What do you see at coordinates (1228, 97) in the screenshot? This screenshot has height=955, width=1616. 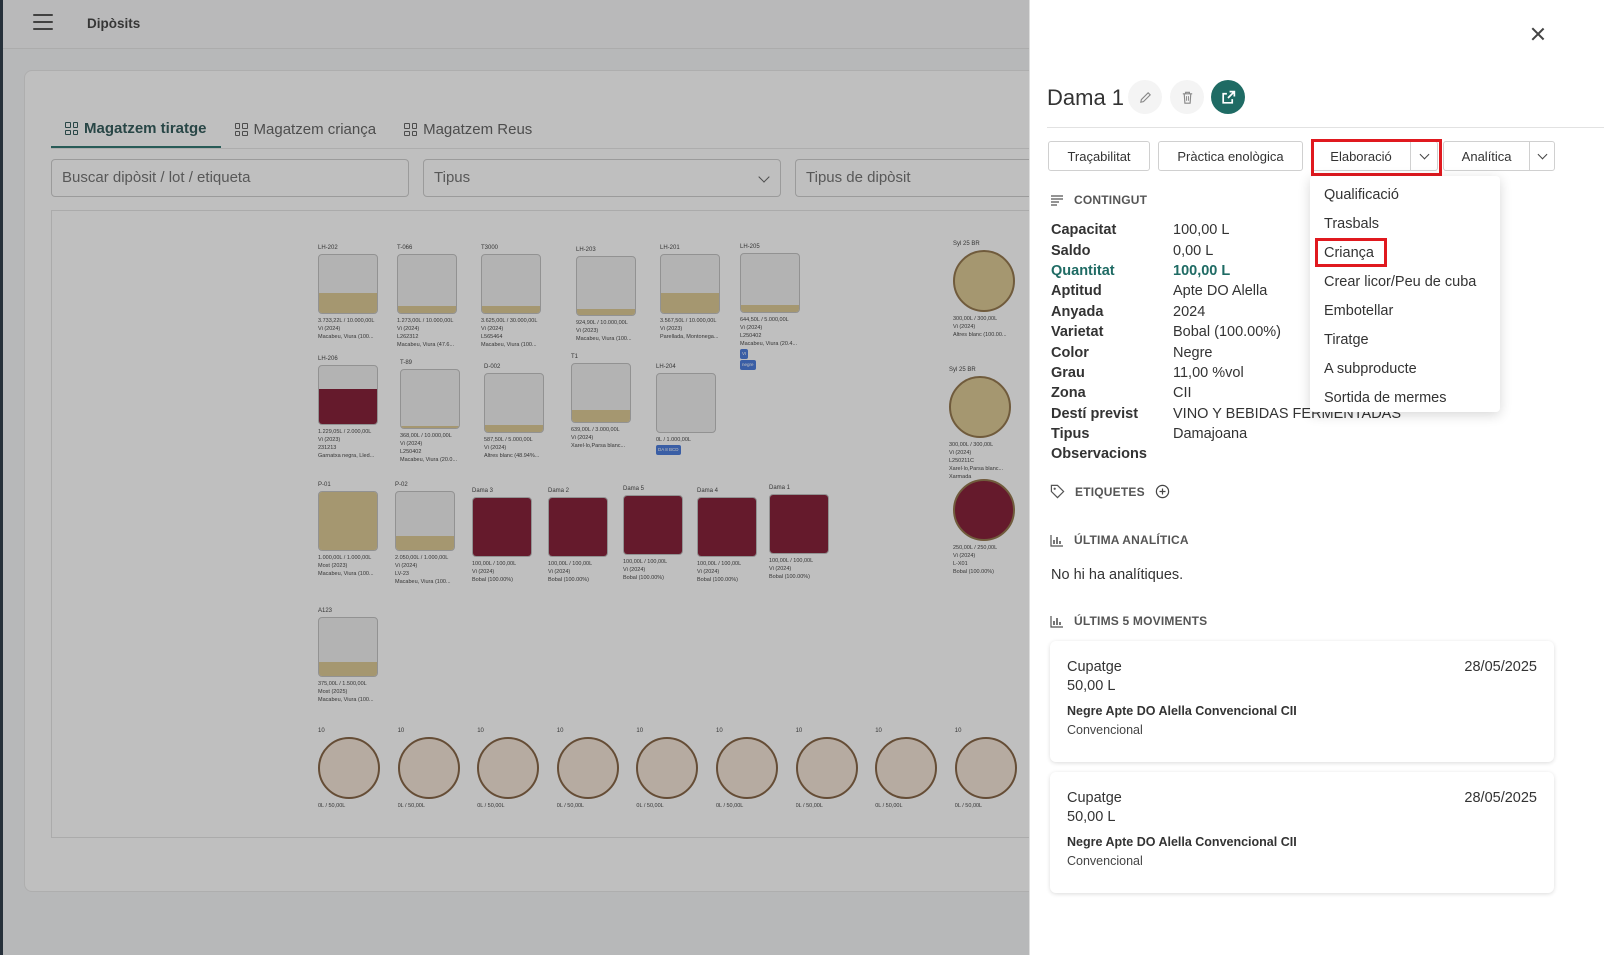 I see `open-external-button` at bounding box center [1228, 97].